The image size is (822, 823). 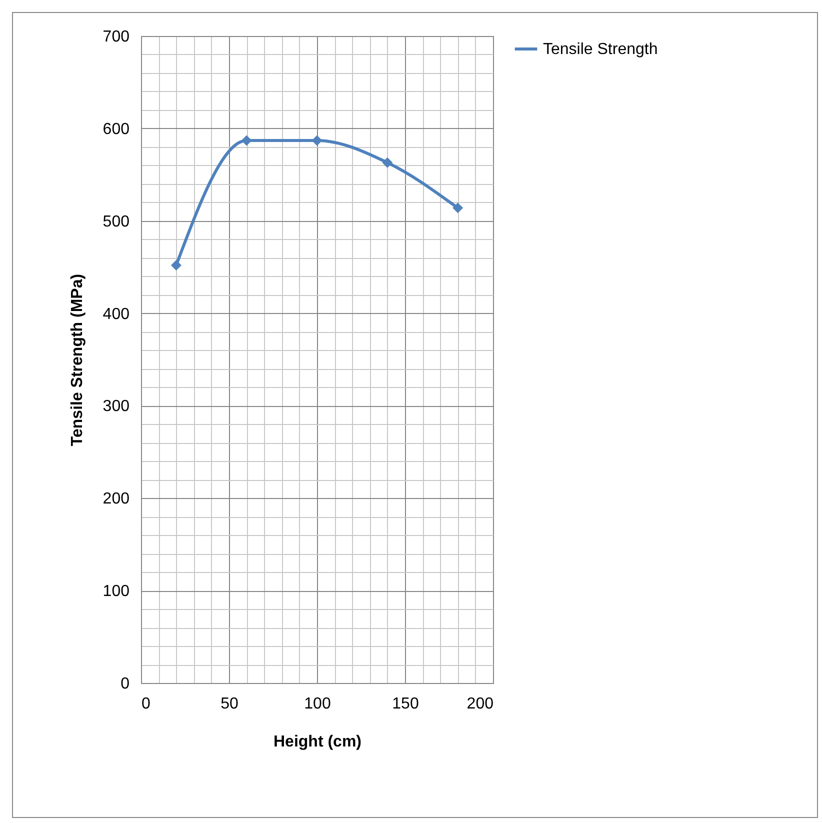 I want to click on x-tick-label: 100, so click(x=317, y=704).